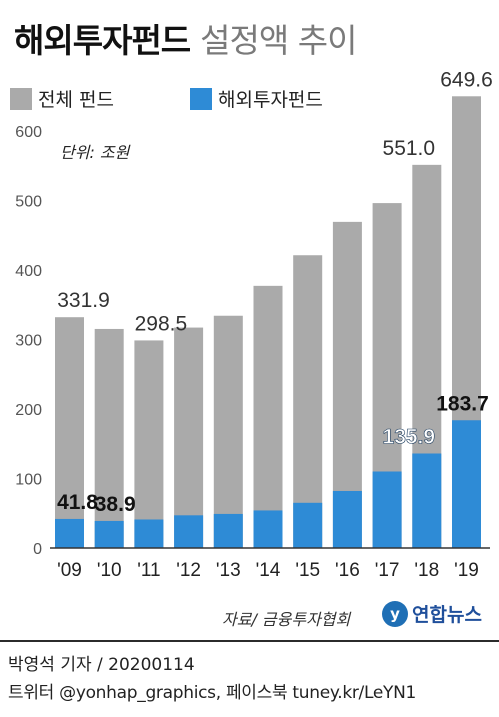  I want to click on y-tick-label: 600, so click(28, 132).